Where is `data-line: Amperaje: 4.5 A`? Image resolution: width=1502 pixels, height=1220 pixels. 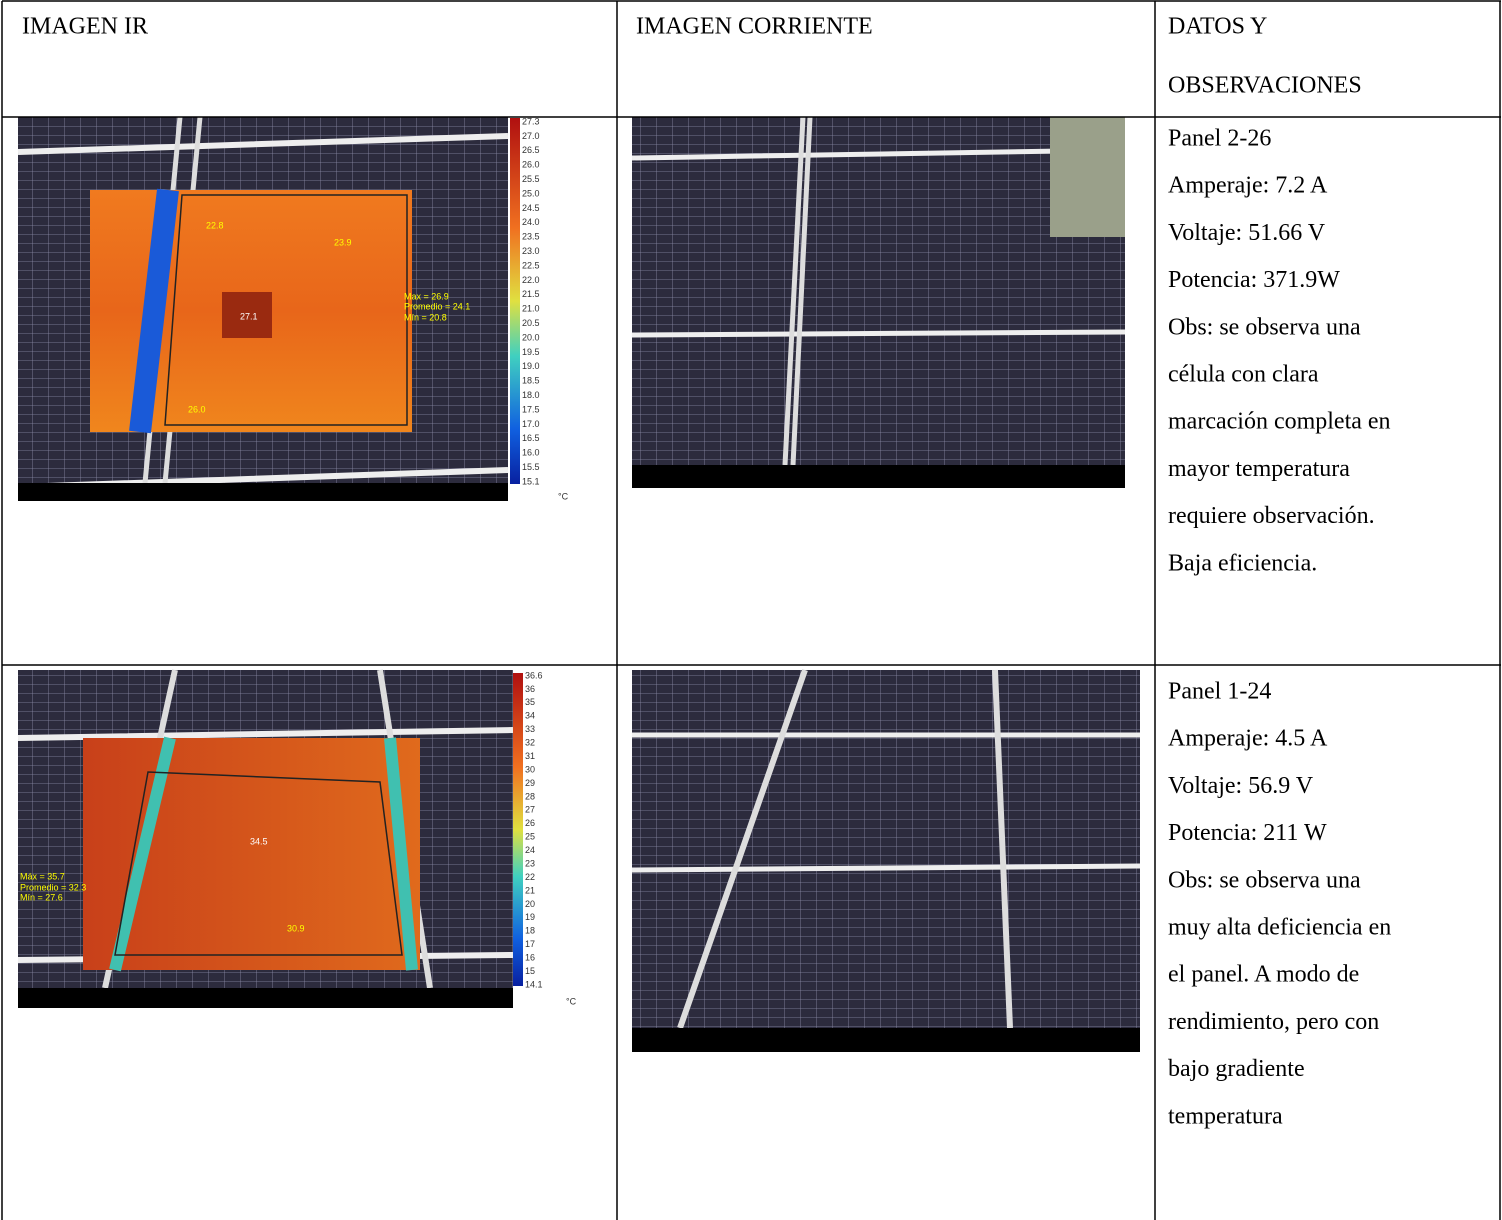
data-line: Amperaje: 4.5 A is located at coordinates (1248, 739).